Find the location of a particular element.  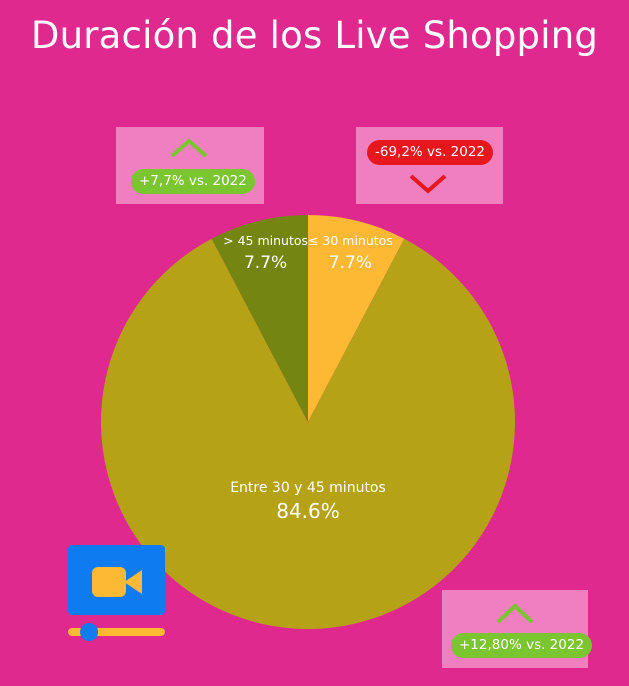

chevron-down-icon is located at coordinates (428, 184).